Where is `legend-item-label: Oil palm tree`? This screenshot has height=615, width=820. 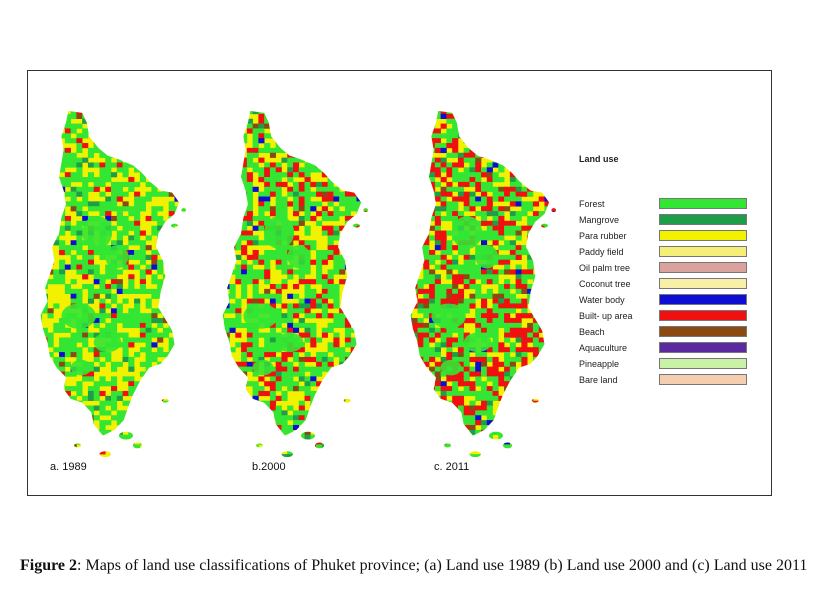 legend-item-label: Oil palm tree is located at coordinates (605, 268).